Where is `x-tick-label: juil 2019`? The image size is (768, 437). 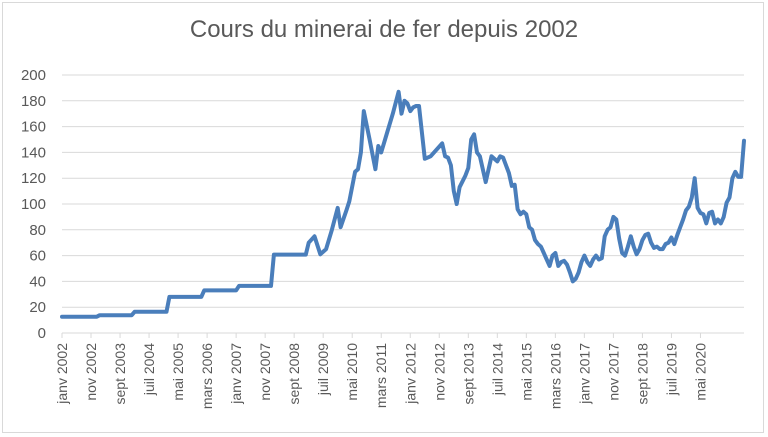 x-tick-label: juil 2019 is located at coordinates (671, 369).